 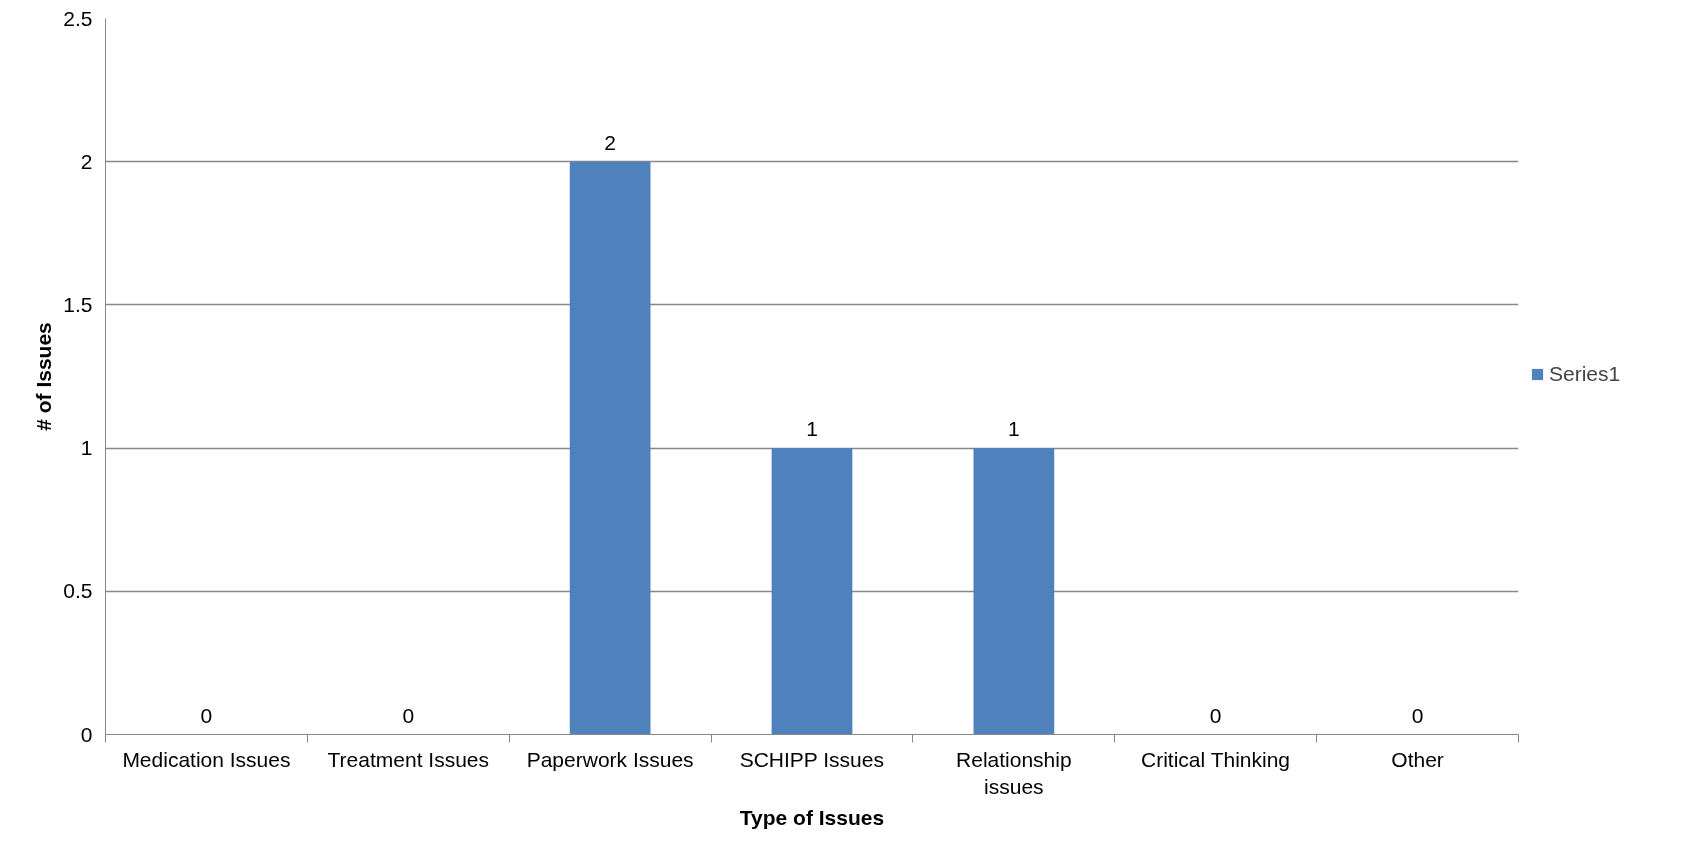 I want to click on data-label: 2, so click(x=610, y=142).